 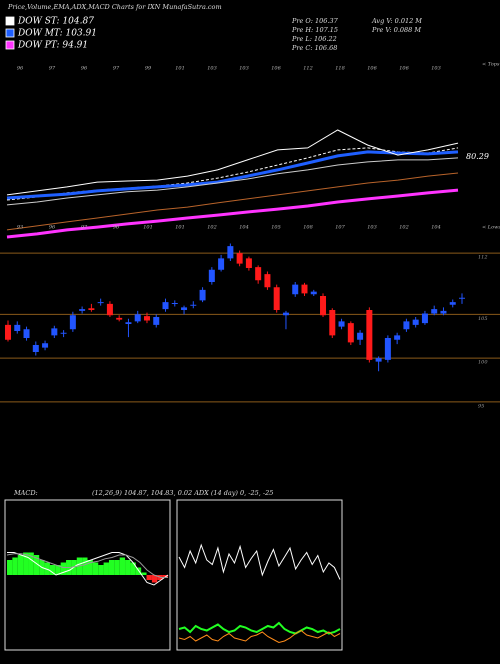 I want to click on legend-label: DOW MT: 103.91, so click(x=57, y=34).